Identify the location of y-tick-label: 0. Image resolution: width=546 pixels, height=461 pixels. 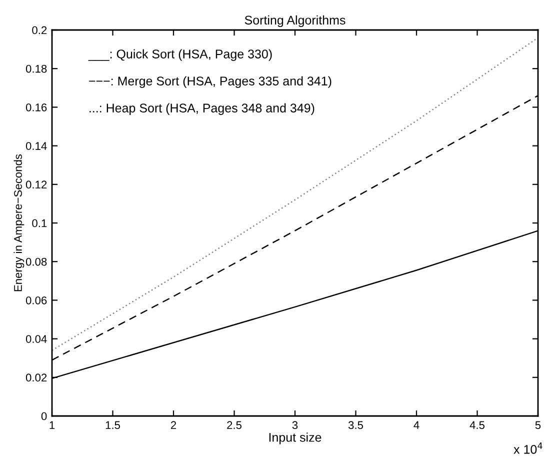
(44, 416).